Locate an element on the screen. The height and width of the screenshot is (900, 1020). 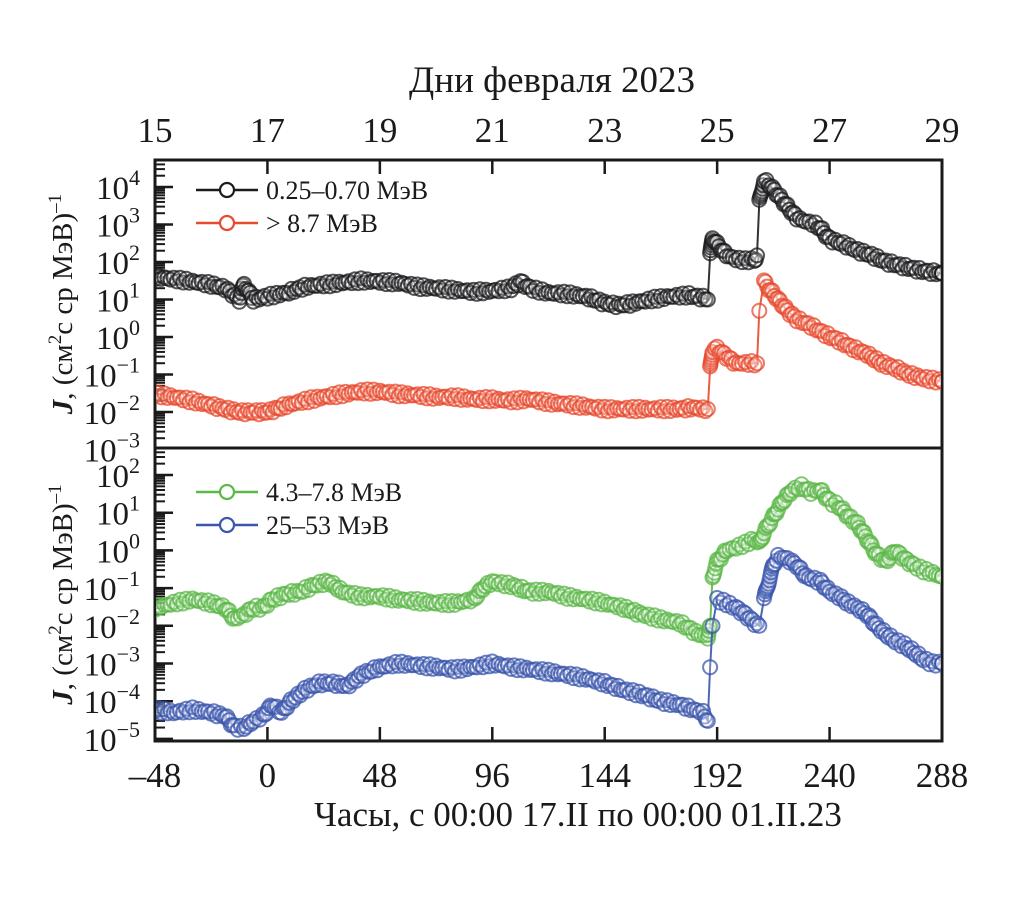
legend-label: 25–53 МэВ is located at coordinates (327, 525).